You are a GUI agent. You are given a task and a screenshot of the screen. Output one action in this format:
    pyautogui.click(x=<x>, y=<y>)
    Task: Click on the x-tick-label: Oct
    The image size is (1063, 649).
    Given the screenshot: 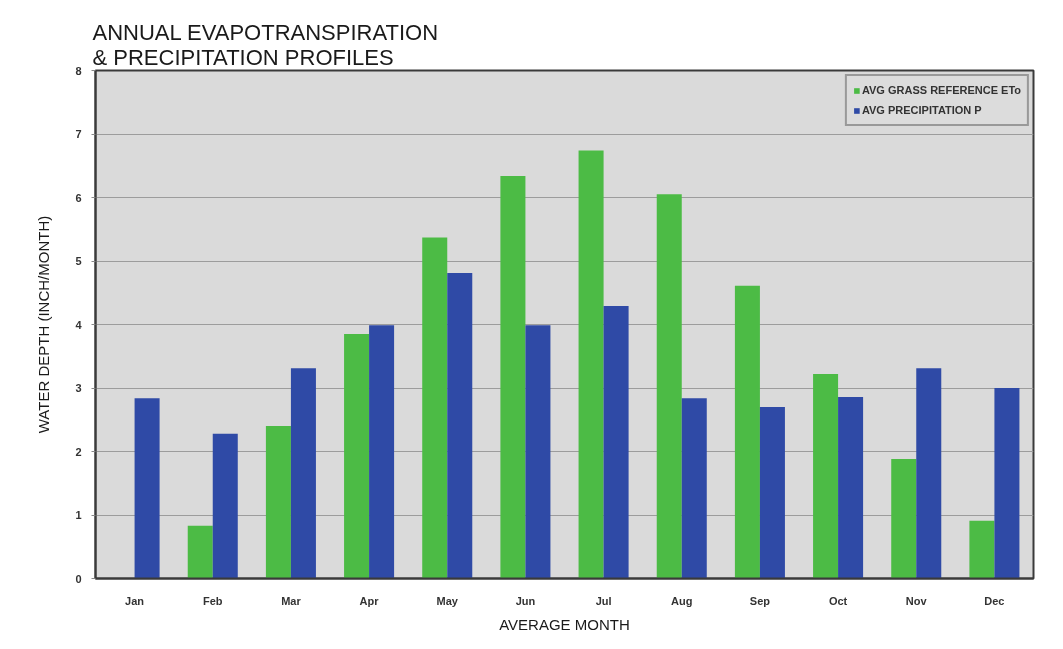 What is the action you would take?
    pyautogui.click(x=838, y=600)
    